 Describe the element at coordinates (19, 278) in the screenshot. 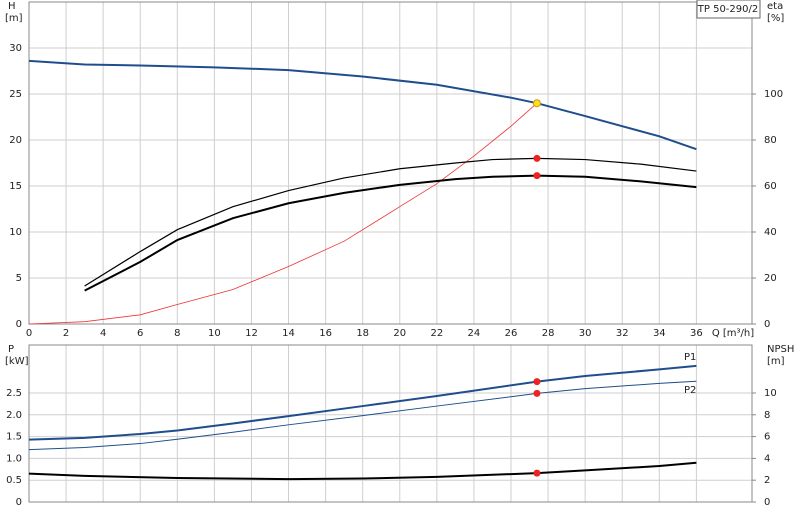

I see `y-tick-label: 5` at that location.